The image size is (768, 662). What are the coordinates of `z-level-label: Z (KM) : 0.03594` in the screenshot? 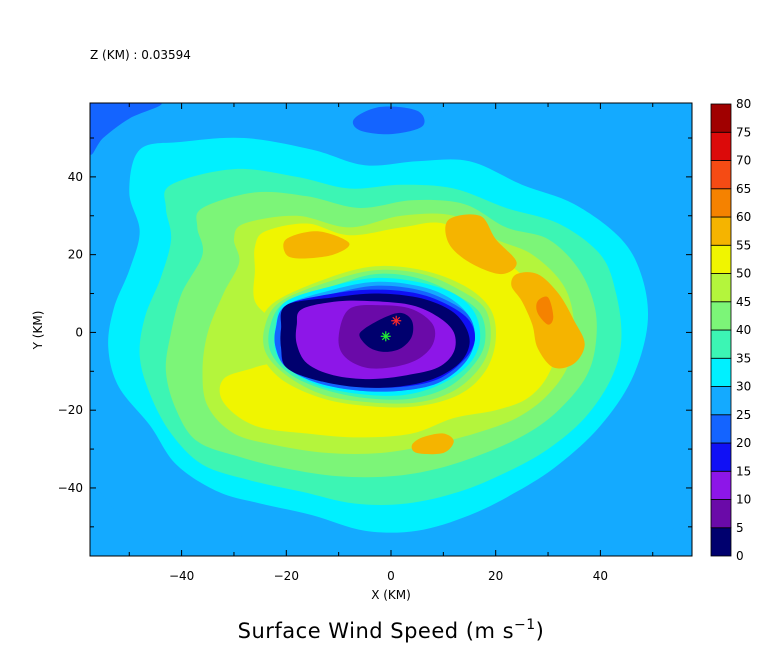 It's located at (140, 55).